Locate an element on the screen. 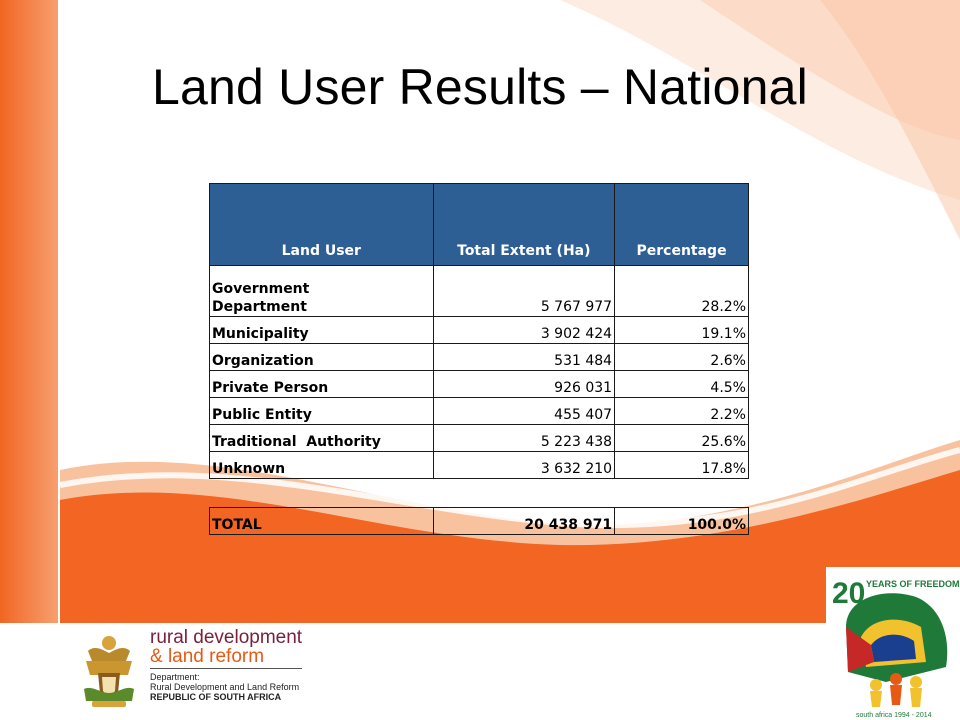  table-row: Unknown 3 632 210 17.8% is located at coordinates (479, 465).